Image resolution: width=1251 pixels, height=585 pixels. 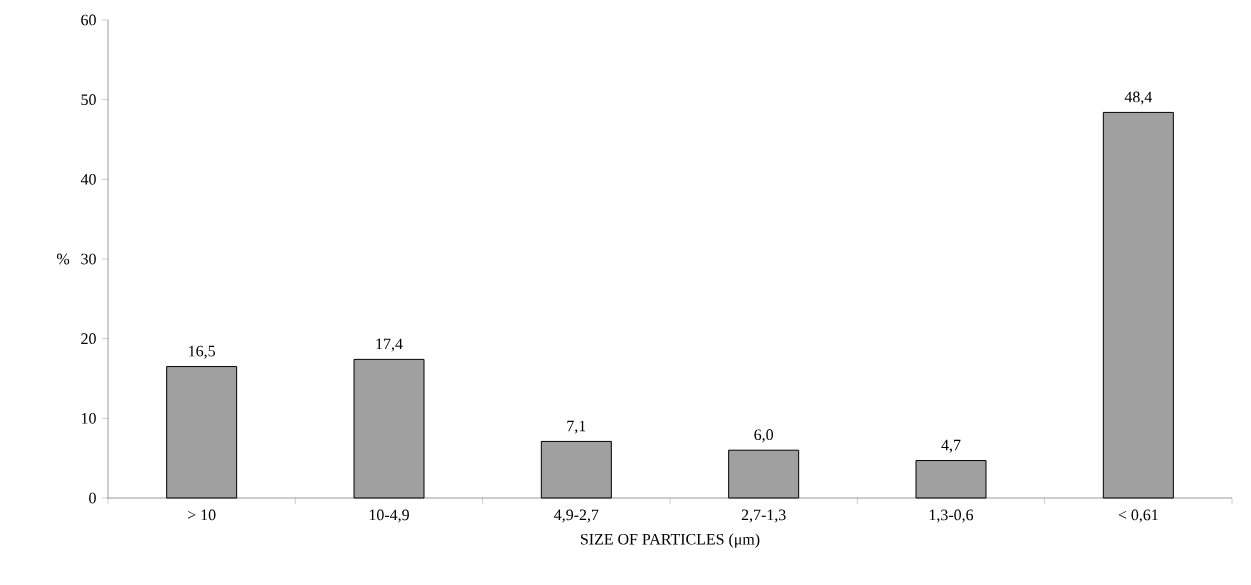 I want to click on y-tick-label: 60, so click(x=88, y=20).